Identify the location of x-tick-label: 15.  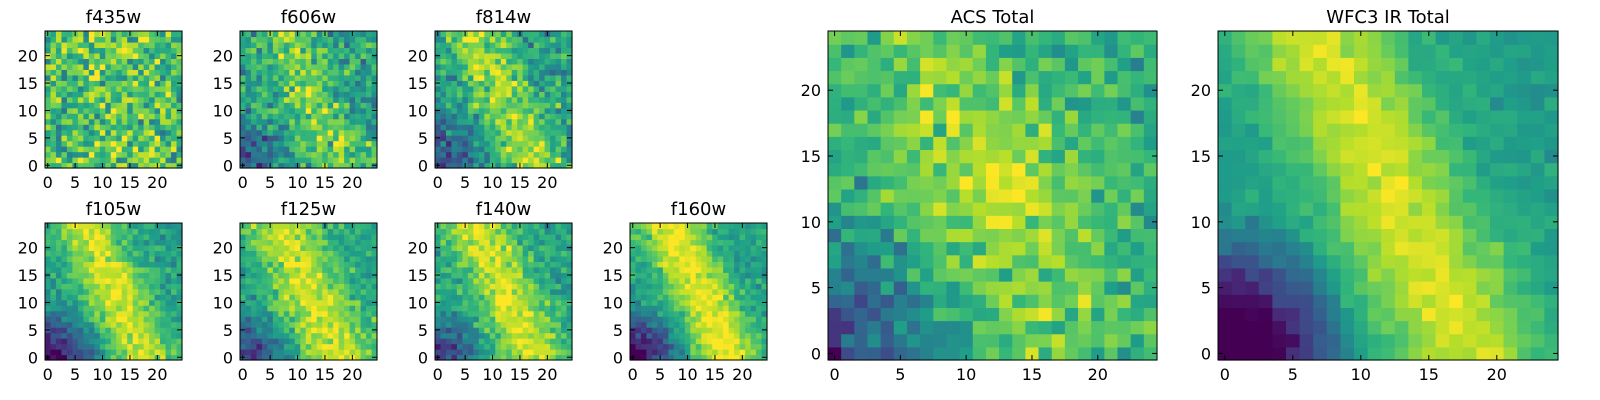
(130, 182).